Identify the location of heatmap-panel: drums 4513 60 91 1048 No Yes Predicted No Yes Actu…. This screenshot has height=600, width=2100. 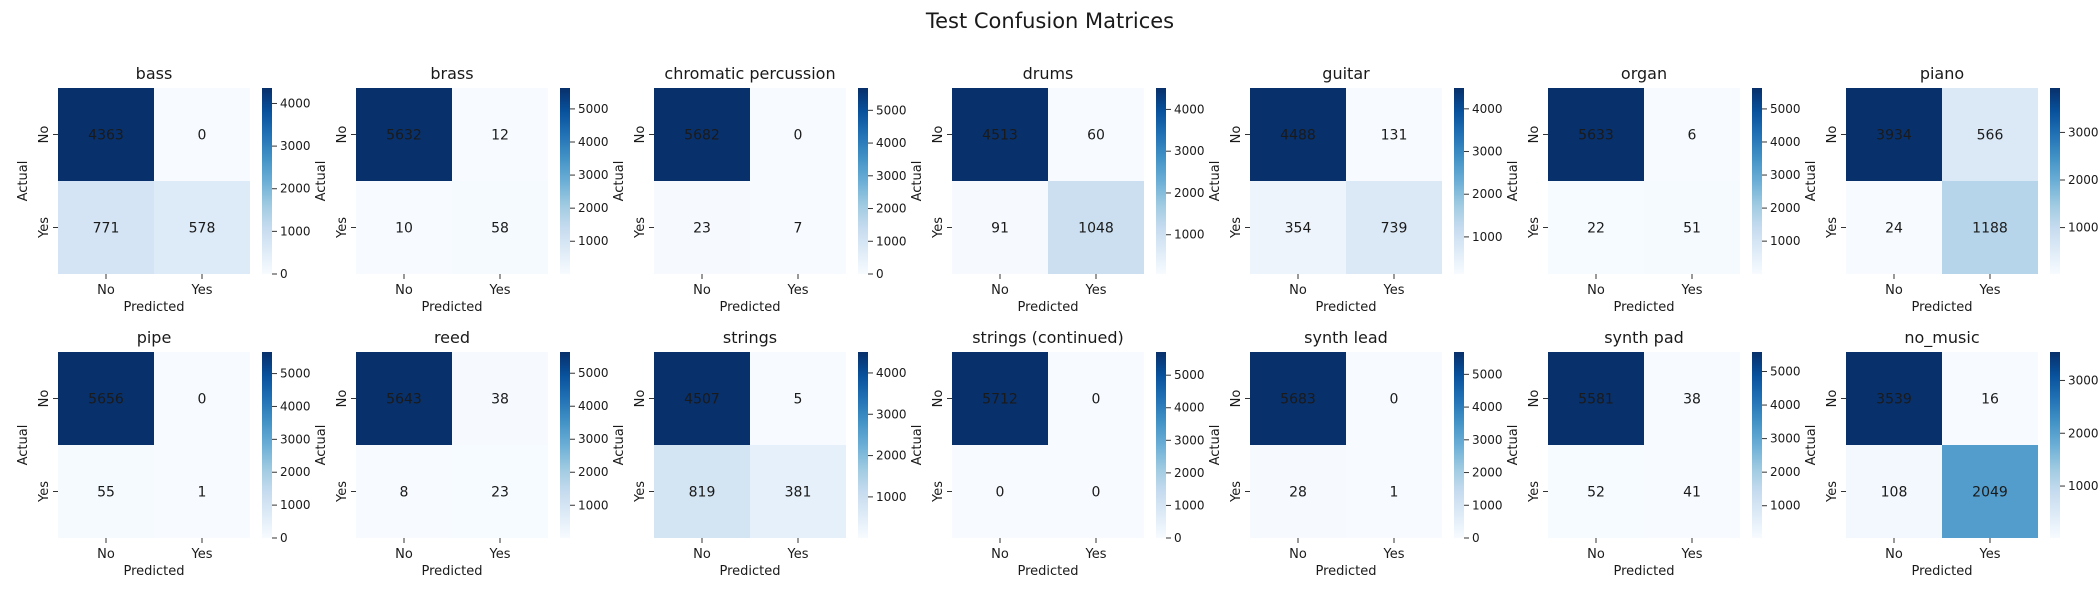
(1057, 189).